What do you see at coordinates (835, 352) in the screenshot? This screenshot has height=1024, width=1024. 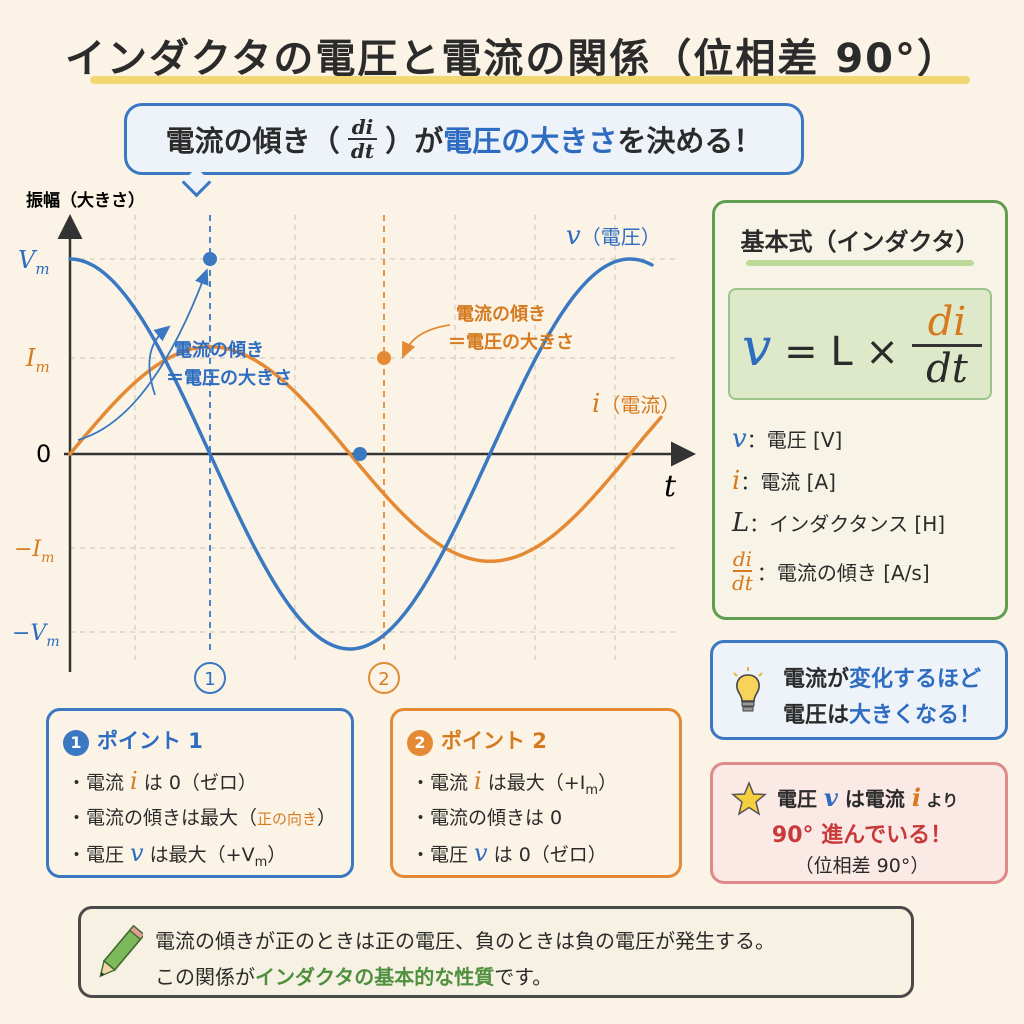 I see `formula-eq: = L ×` at bounding box center [835, 352].